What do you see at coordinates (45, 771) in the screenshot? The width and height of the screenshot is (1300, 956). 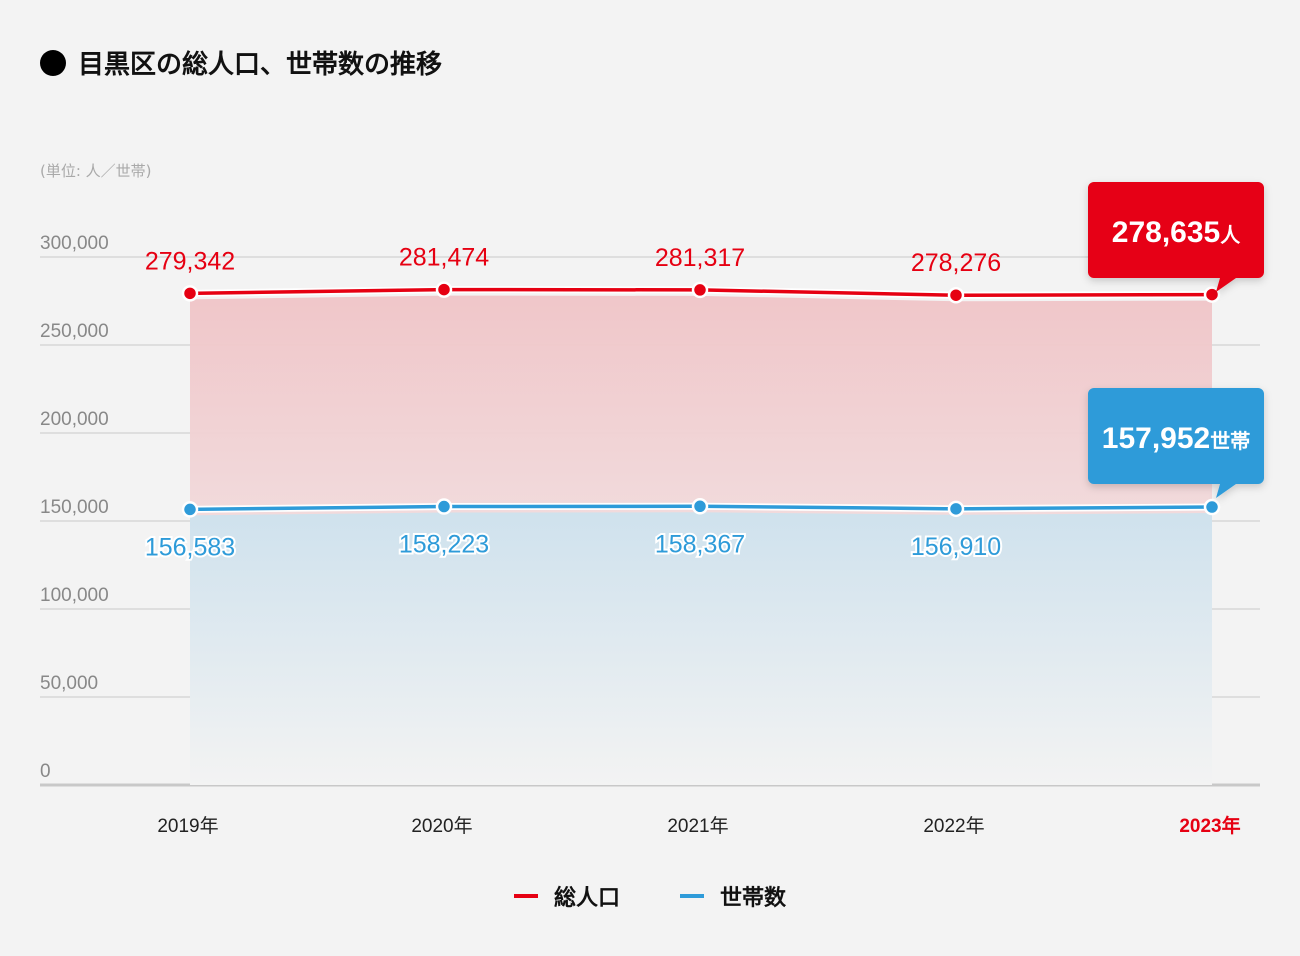 I see `y-tick-label: 0` at bounding box center [45, 771].